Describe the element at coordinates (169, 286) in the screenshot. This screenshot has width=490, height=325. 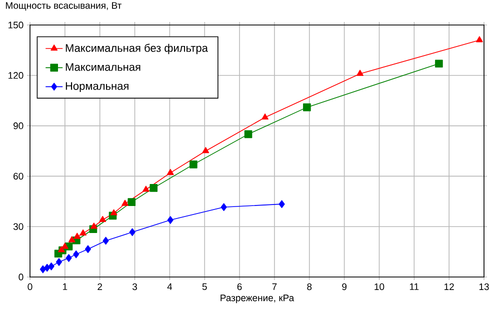
I see `x-tick-label: 4` at that location.